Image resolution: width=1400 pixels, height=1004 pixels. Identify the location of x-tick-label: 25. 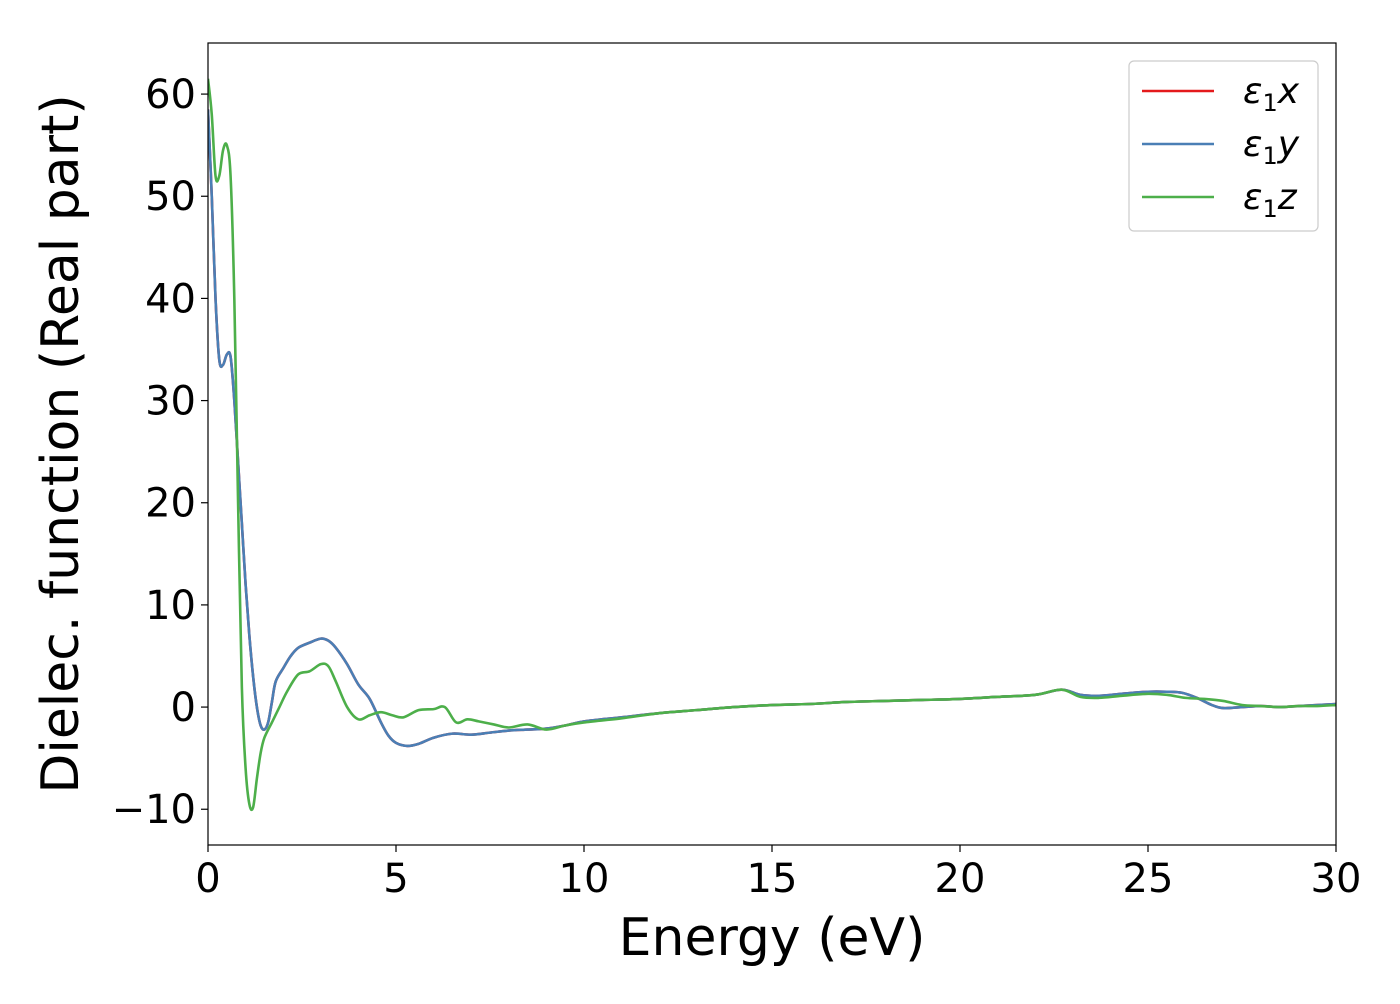
(1148, 879).